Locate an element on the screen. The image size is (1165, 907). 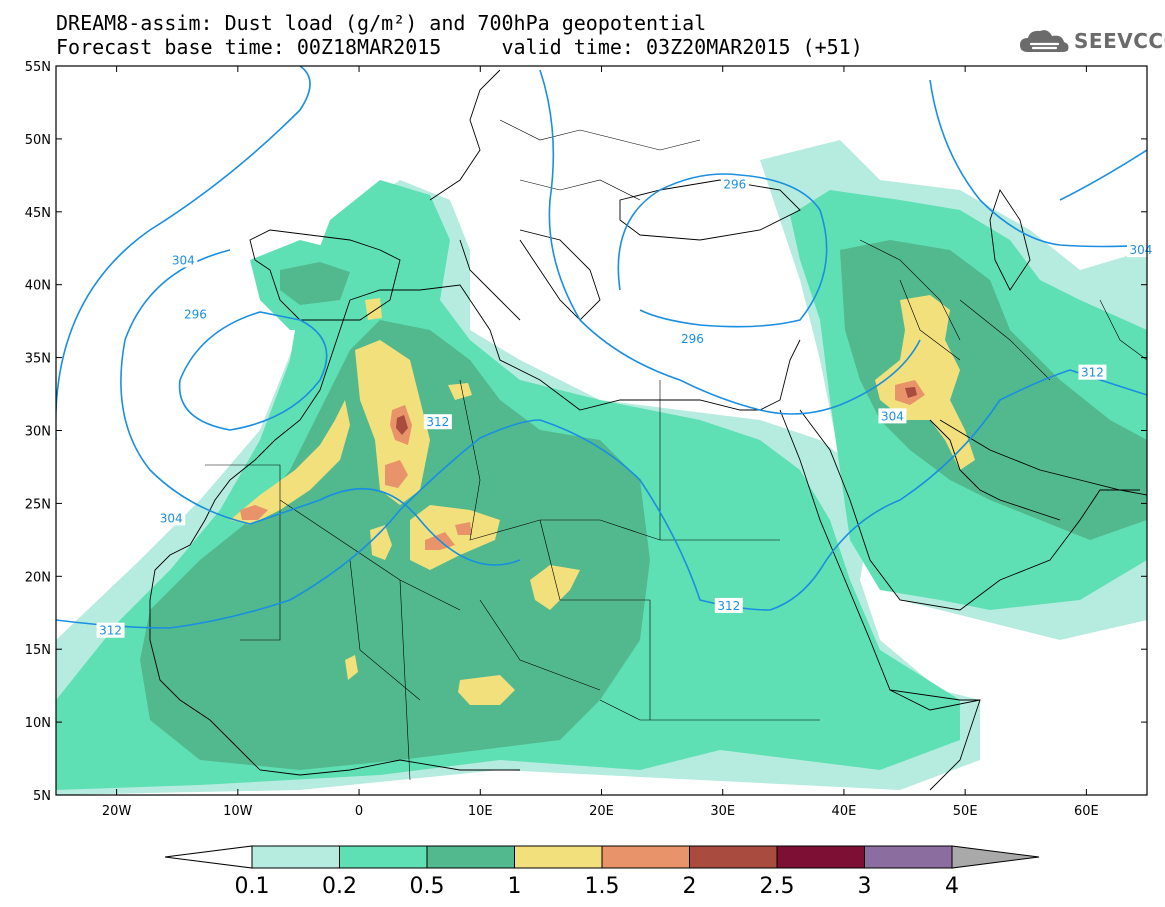
colorbar-label: 3 is located at coordinates (865, 886).